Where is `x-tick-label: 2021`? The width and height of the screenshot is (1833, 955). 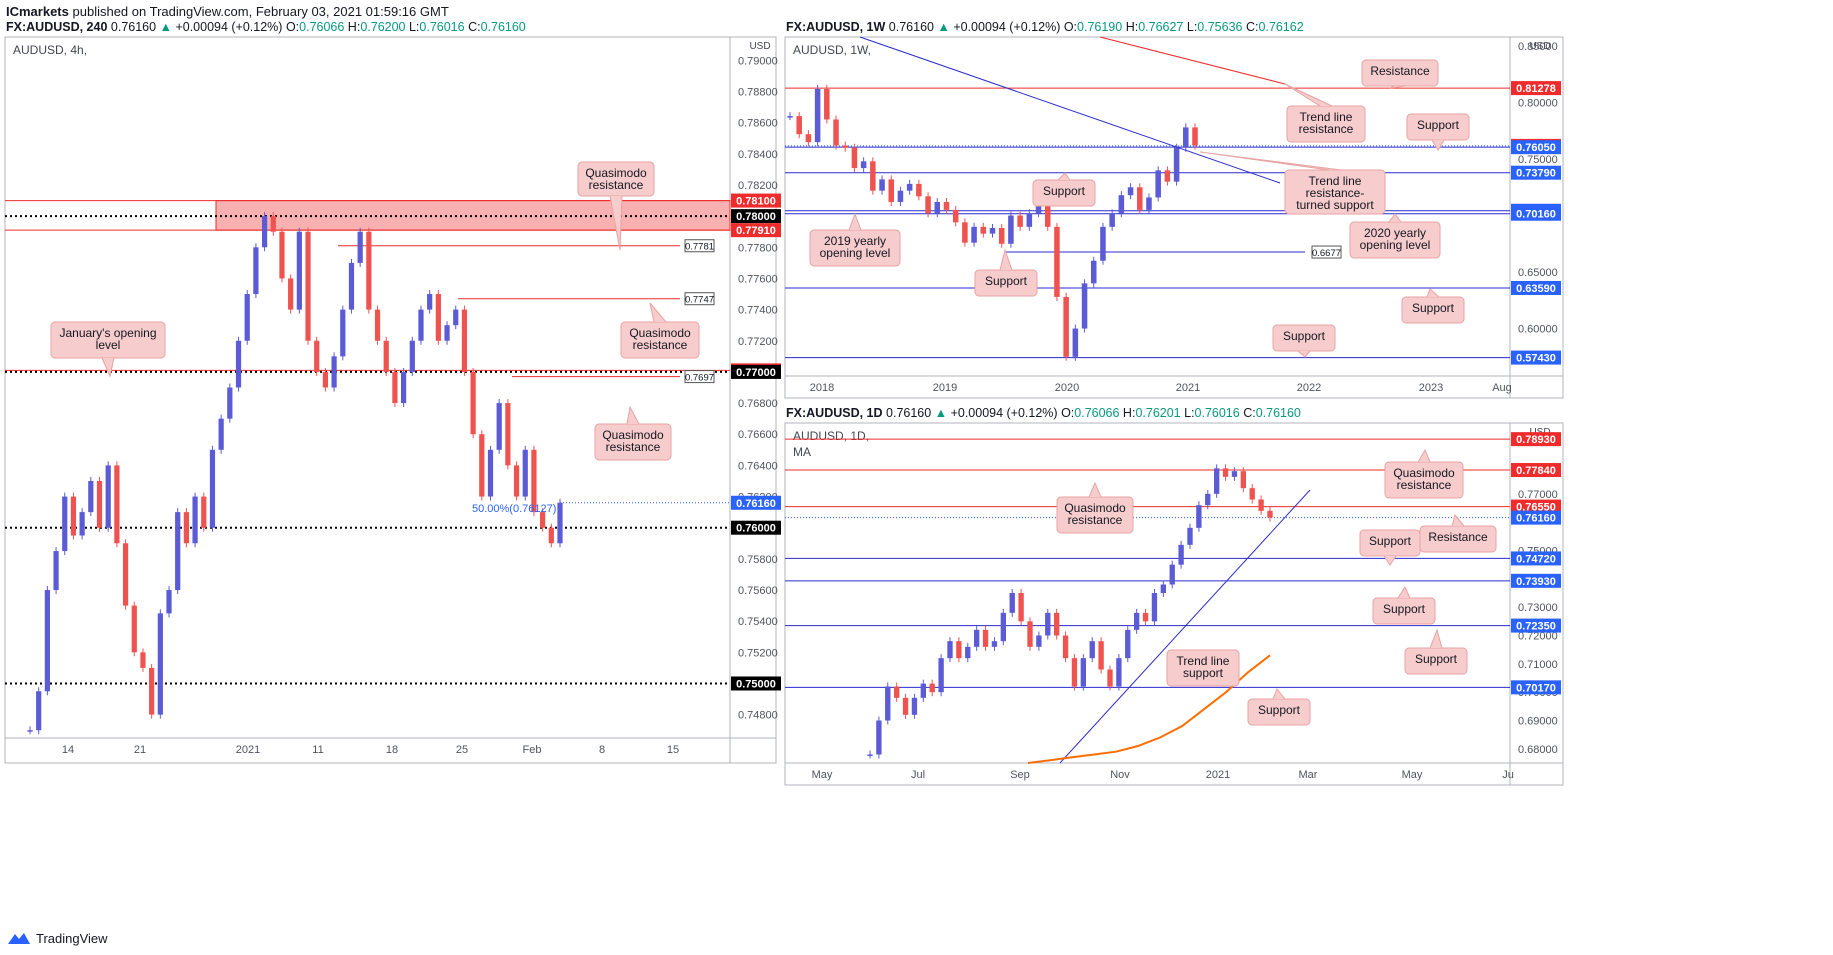
x-tick-label: 2021 is located at coordinates (1188, 388).